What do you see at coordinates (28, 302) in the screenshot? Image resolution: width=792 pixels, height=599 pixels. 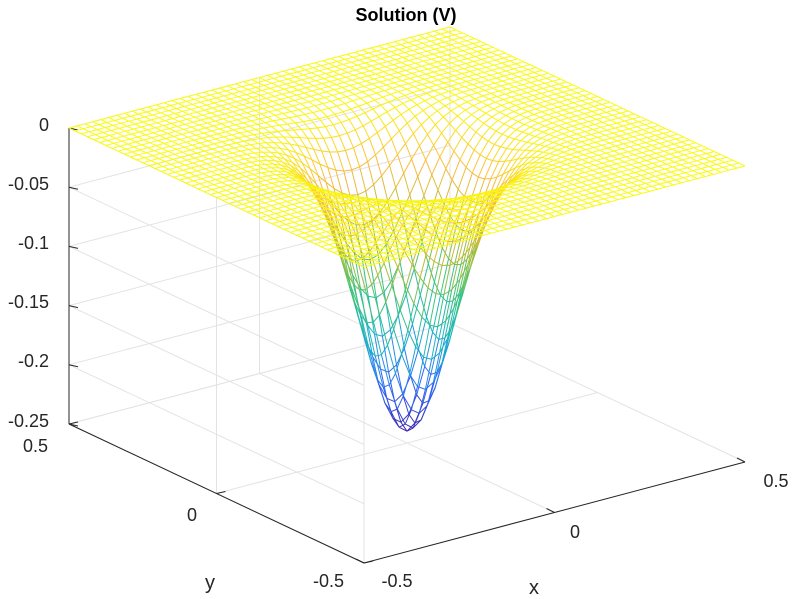 I see `z-tick-label: -0.15` at bounding box center [28, 302].